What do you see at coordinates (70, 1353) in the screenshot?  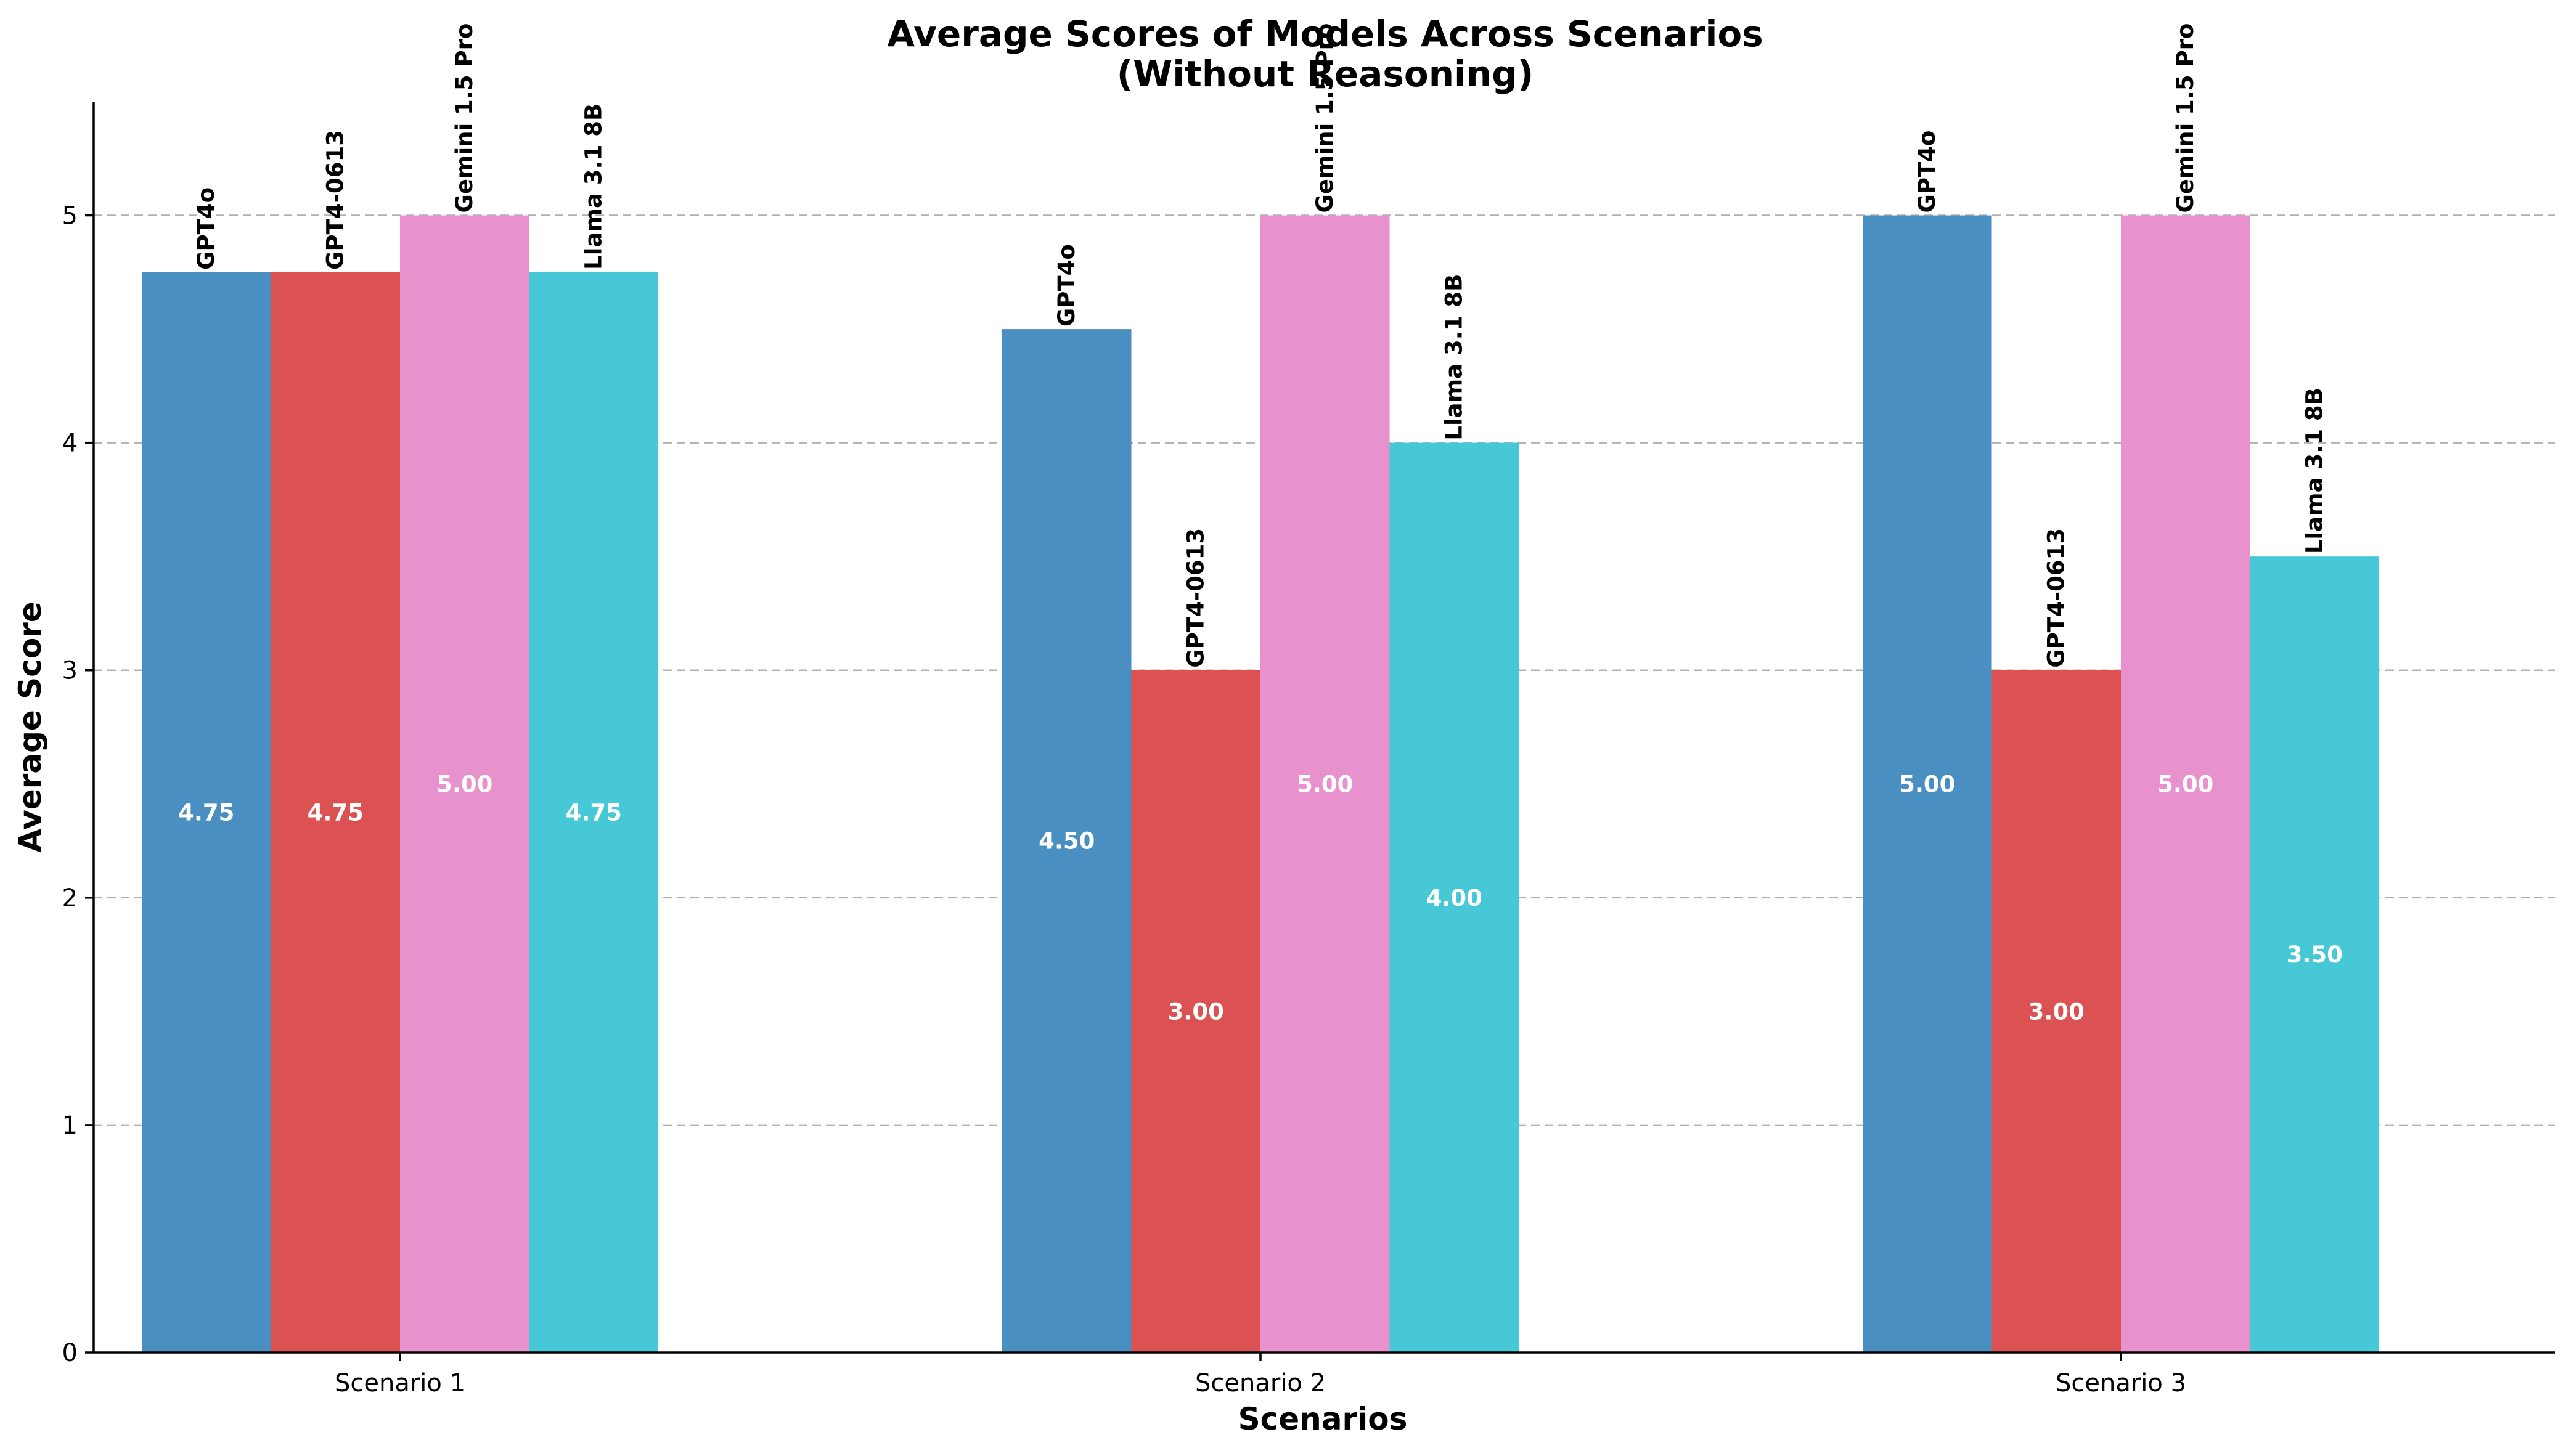 I see `y-tick-label: 0` at bounding box center [70, 1353].